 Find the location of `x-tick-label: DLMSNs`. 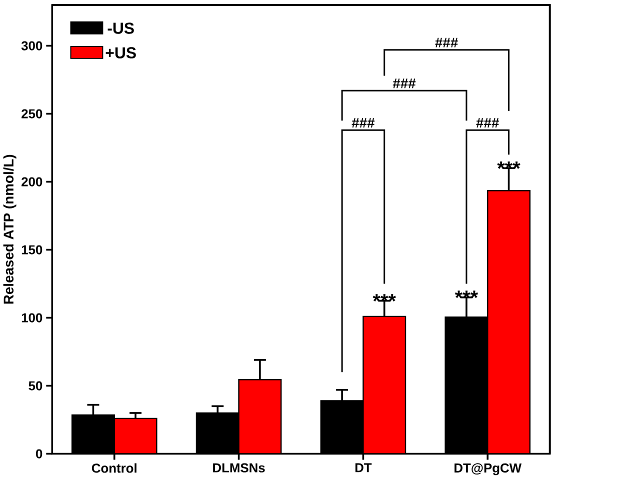

x-tick-label: DLMSNs is located at coordinates (239, 468).